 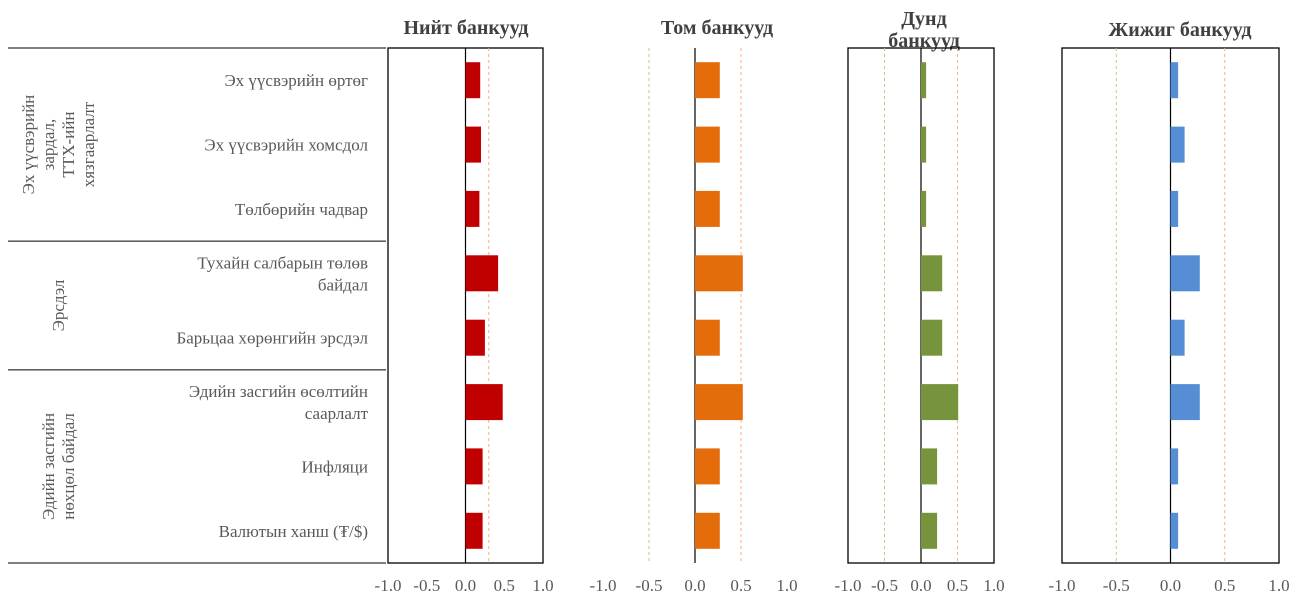 I want to click on category-label: Эх үүсвэрийн өртөг, so click(x=296, y=80).